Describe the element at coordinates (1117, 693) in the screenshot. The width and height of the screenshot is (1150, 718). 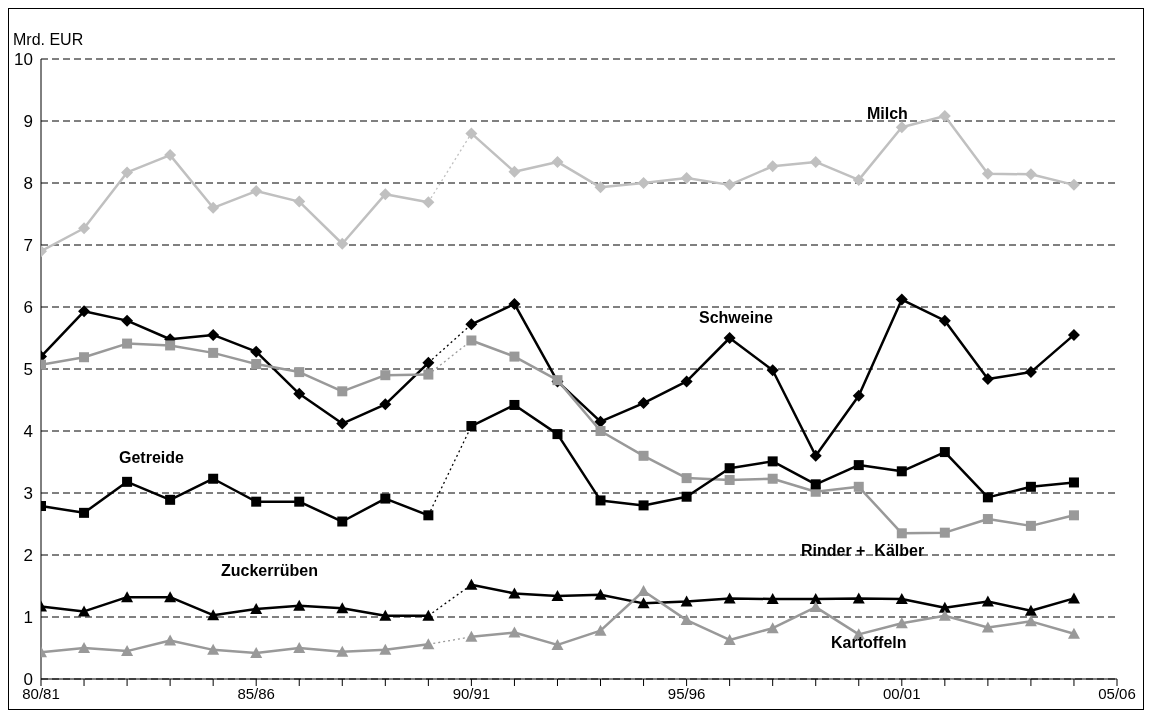
I see `x-tick-label: 05/06` at that location.